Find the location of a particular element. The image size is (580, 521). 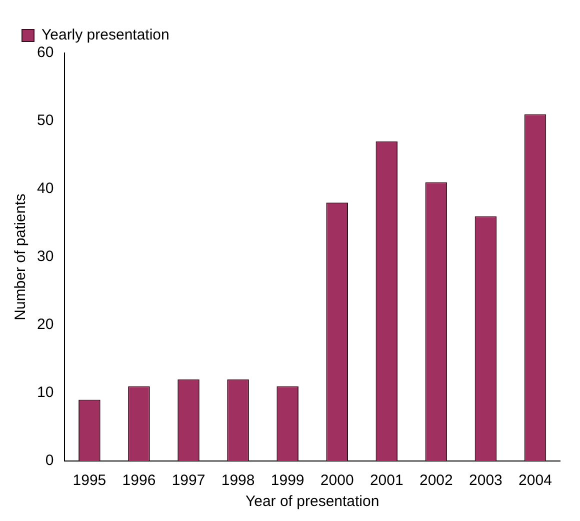

x-tick-label: 1997 is located at coordinates (189, 481).